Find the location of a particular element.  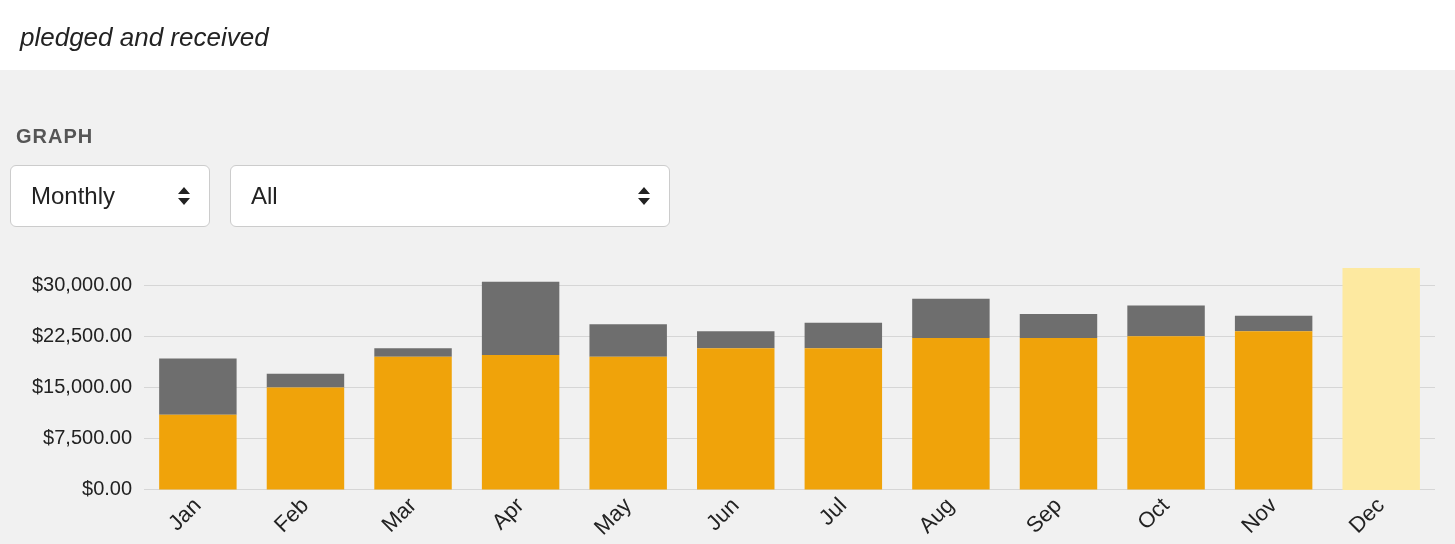

x-tick-label: May is located at coordinates (612, 516).